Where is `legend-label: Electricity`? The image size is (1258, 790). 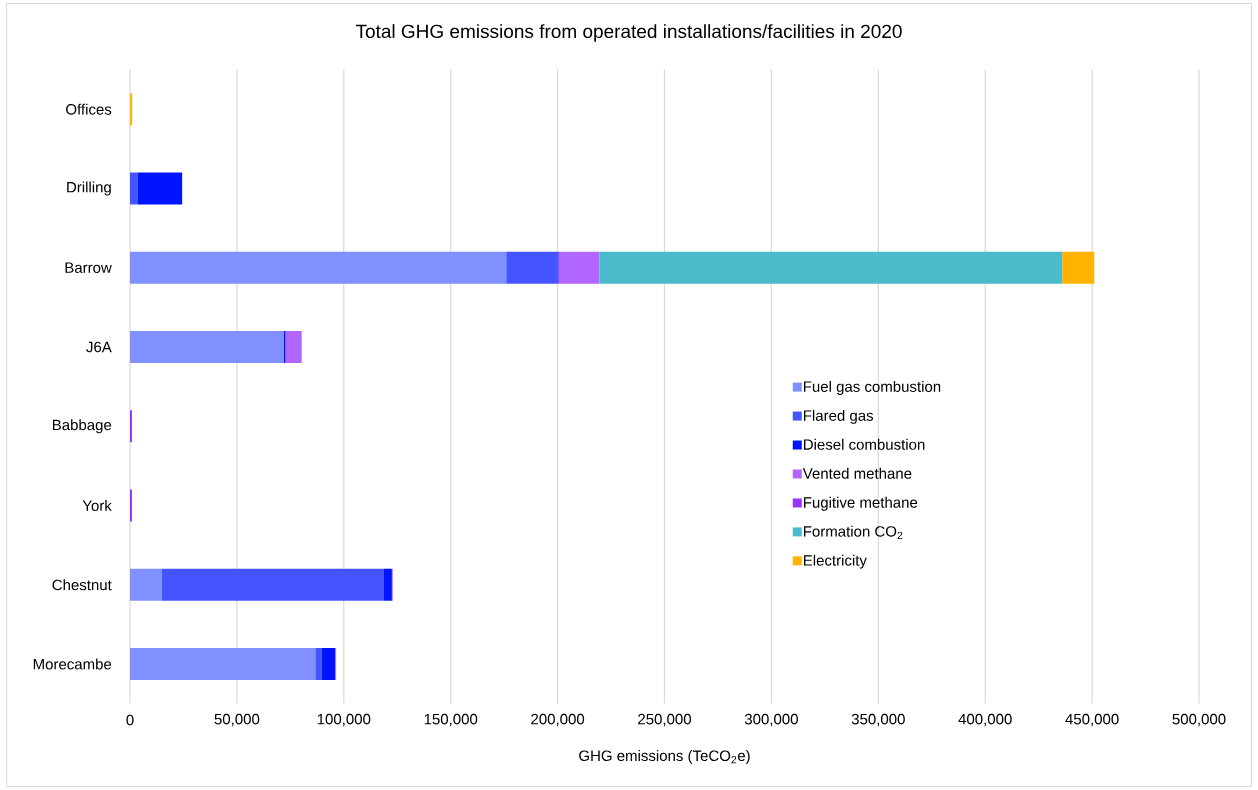
legend-label: Electricity is located at coordinates (835, 561).